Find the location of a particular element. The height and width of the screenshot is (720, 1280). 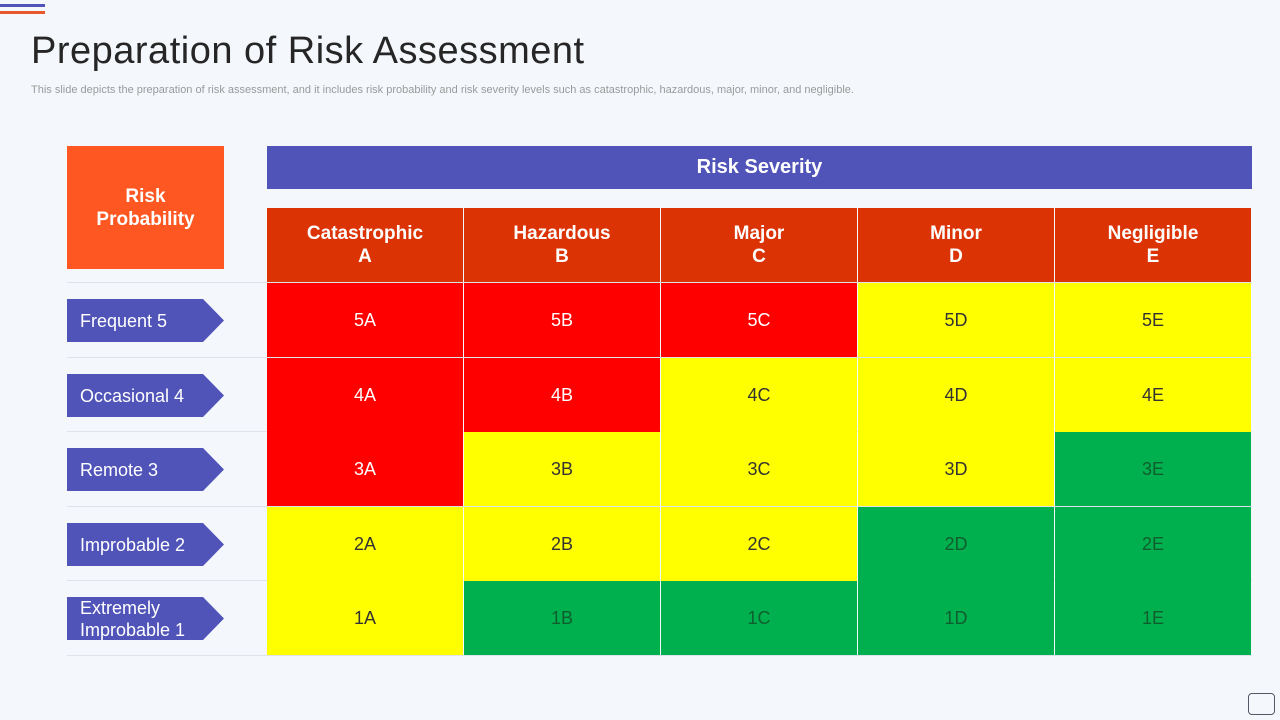

risk-cell: 2A is located at coordinates (365, 544).